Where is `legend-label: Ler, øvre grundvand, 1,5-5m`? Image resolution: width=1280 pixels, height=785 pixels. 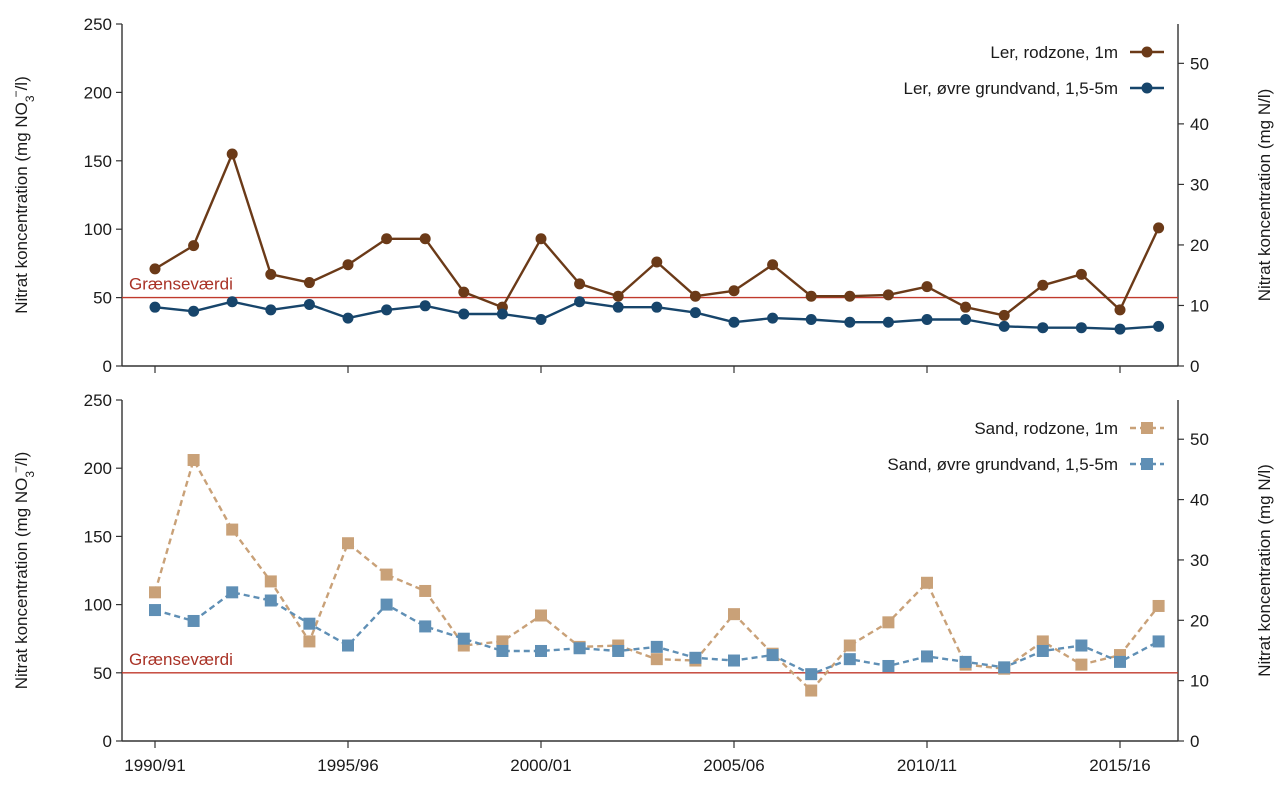
legend-label: Ler, øvre grundvand, 1,5-5m is located at coordinates (1010, 88).